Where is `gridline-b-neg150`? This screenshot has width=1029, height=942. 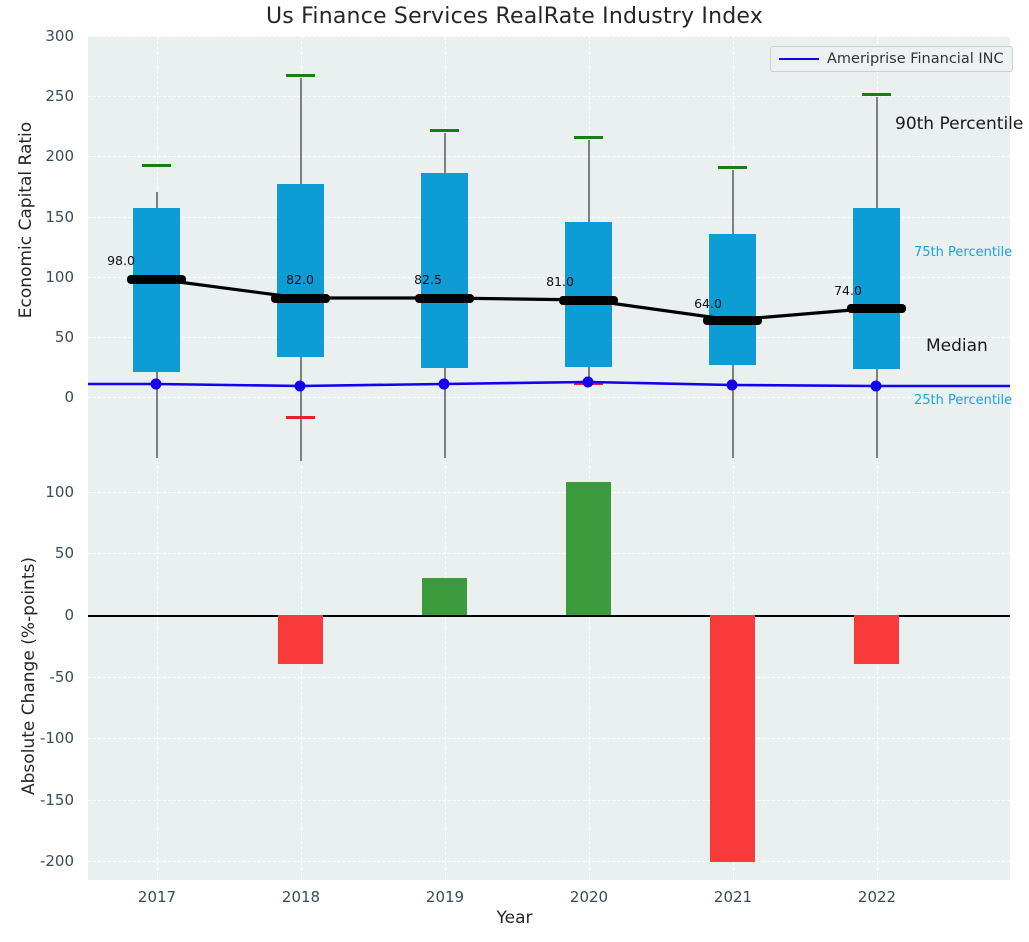
gridline-b-neg150 is located at coordinates (549, 800).